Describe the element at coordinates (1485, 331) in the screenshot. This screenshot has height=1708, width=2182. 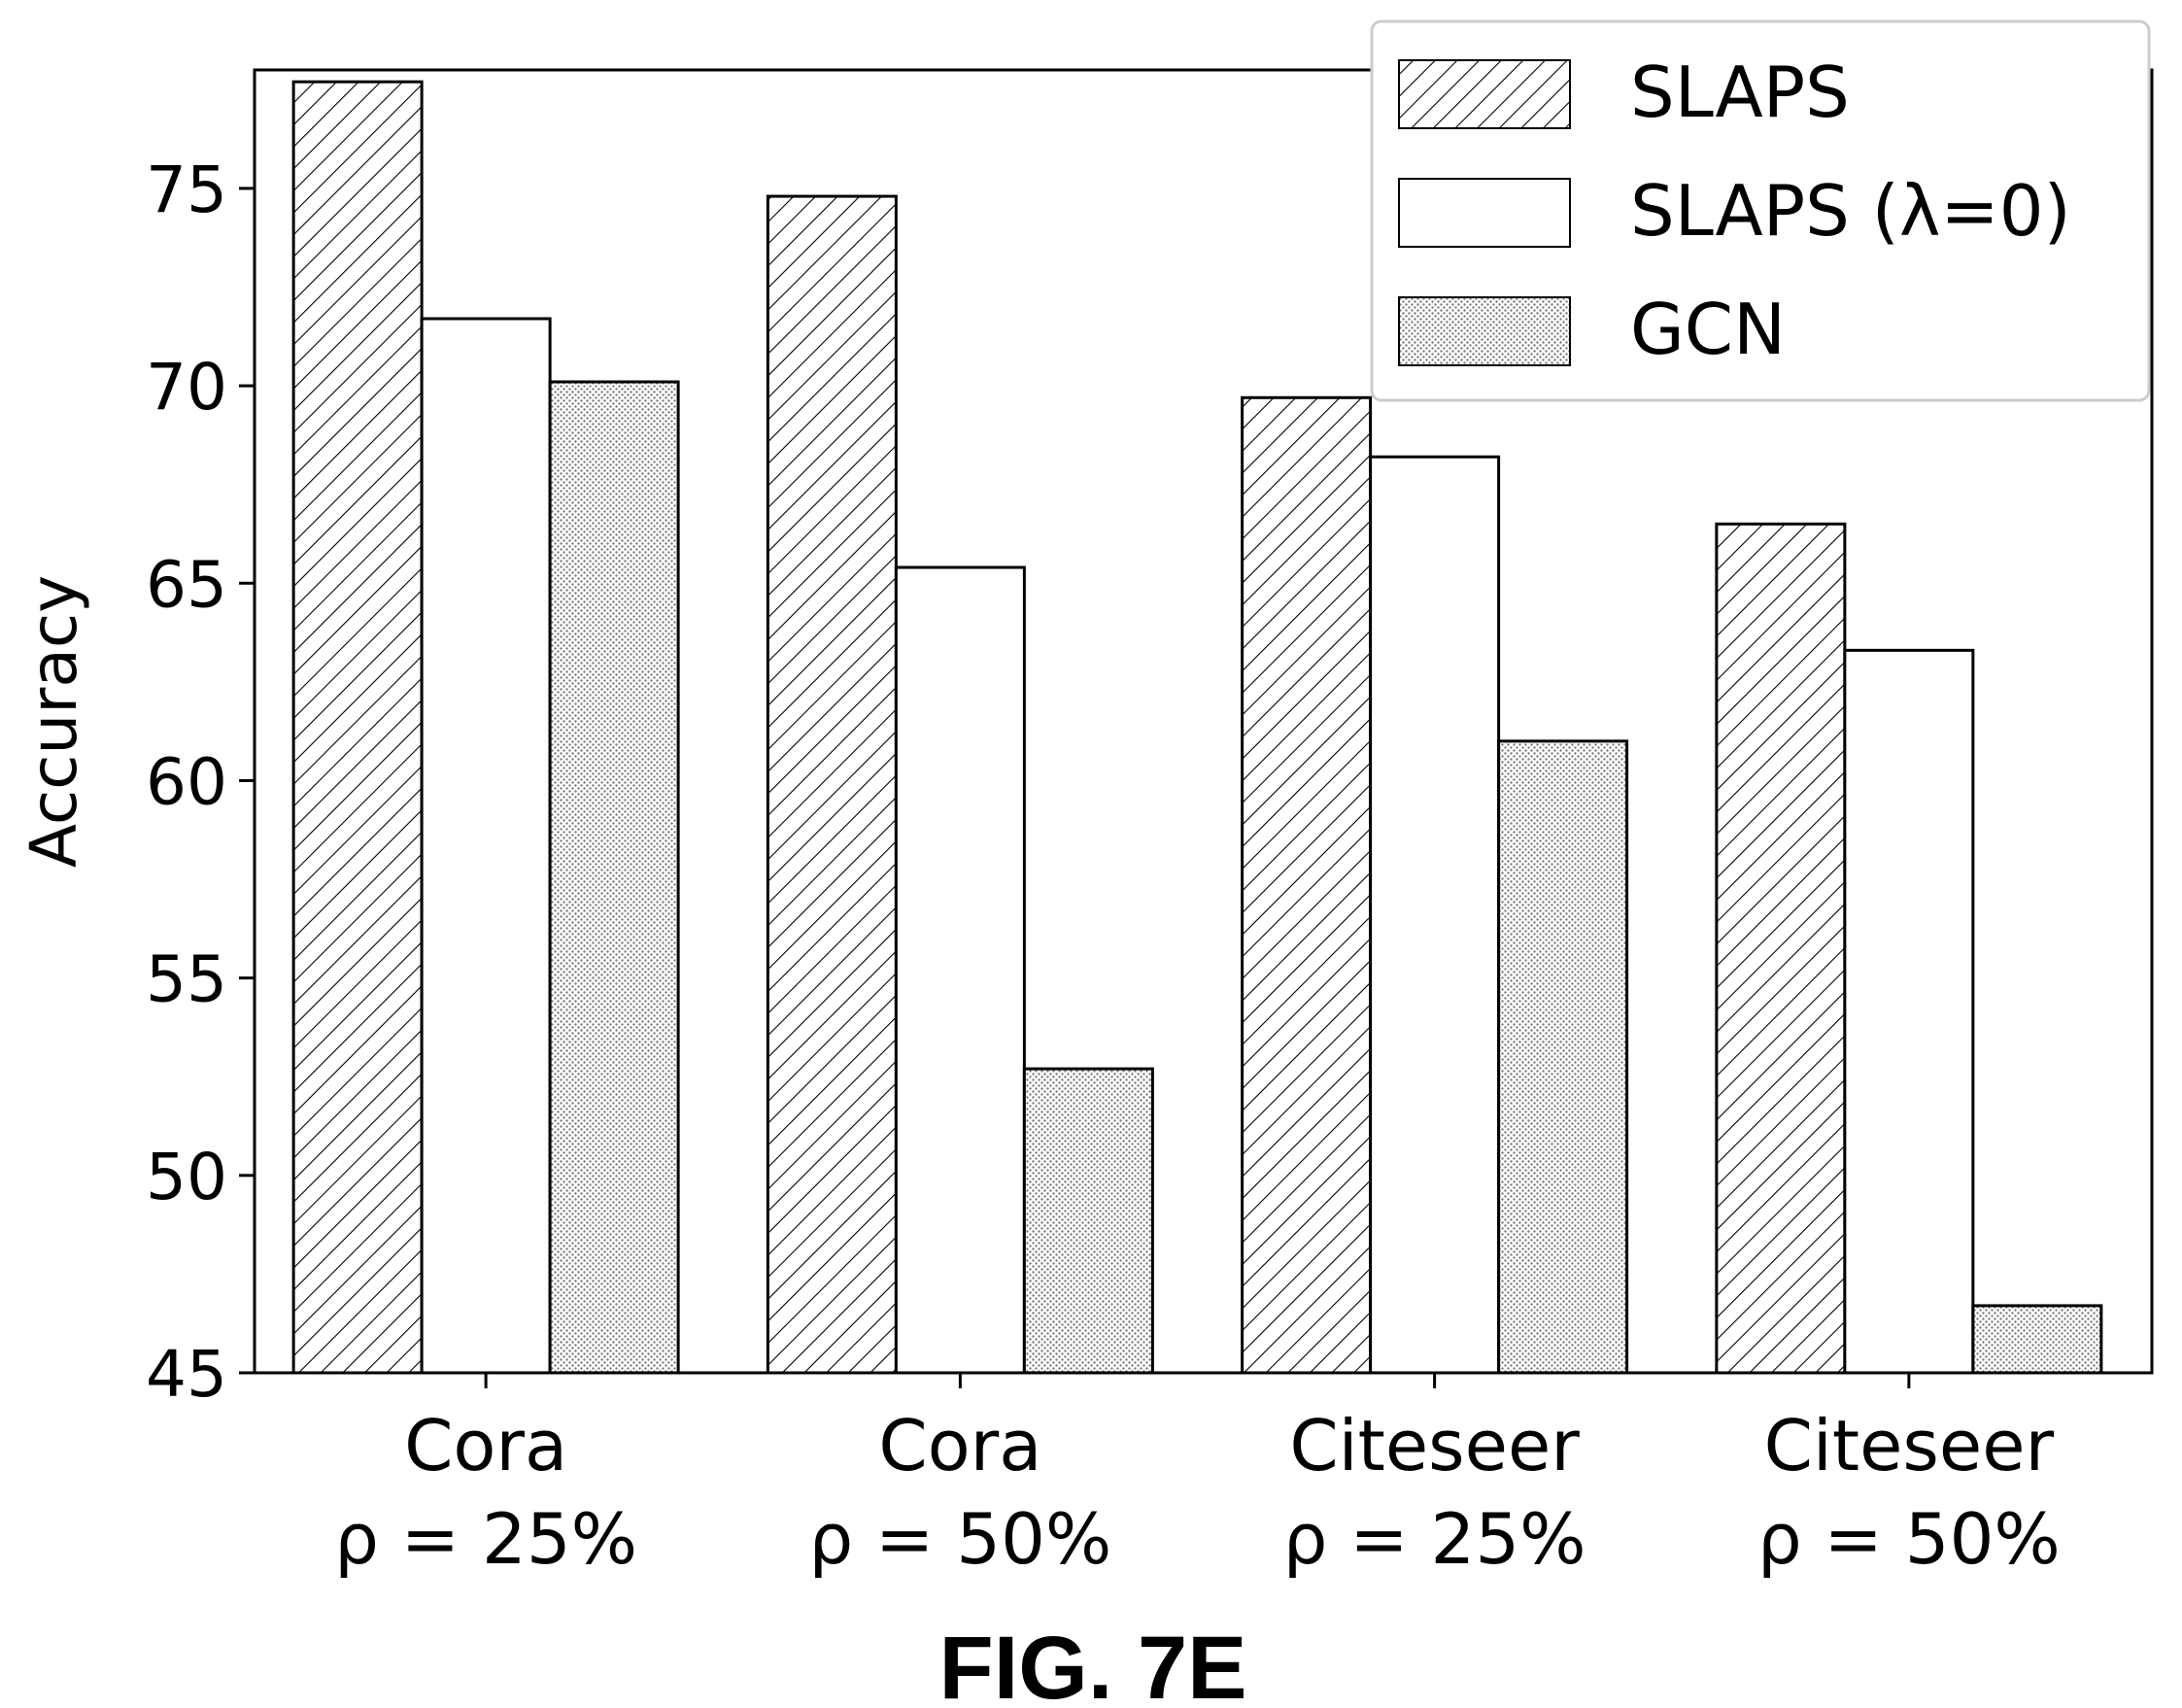
I see `legend-swatch-gcn` at that location.